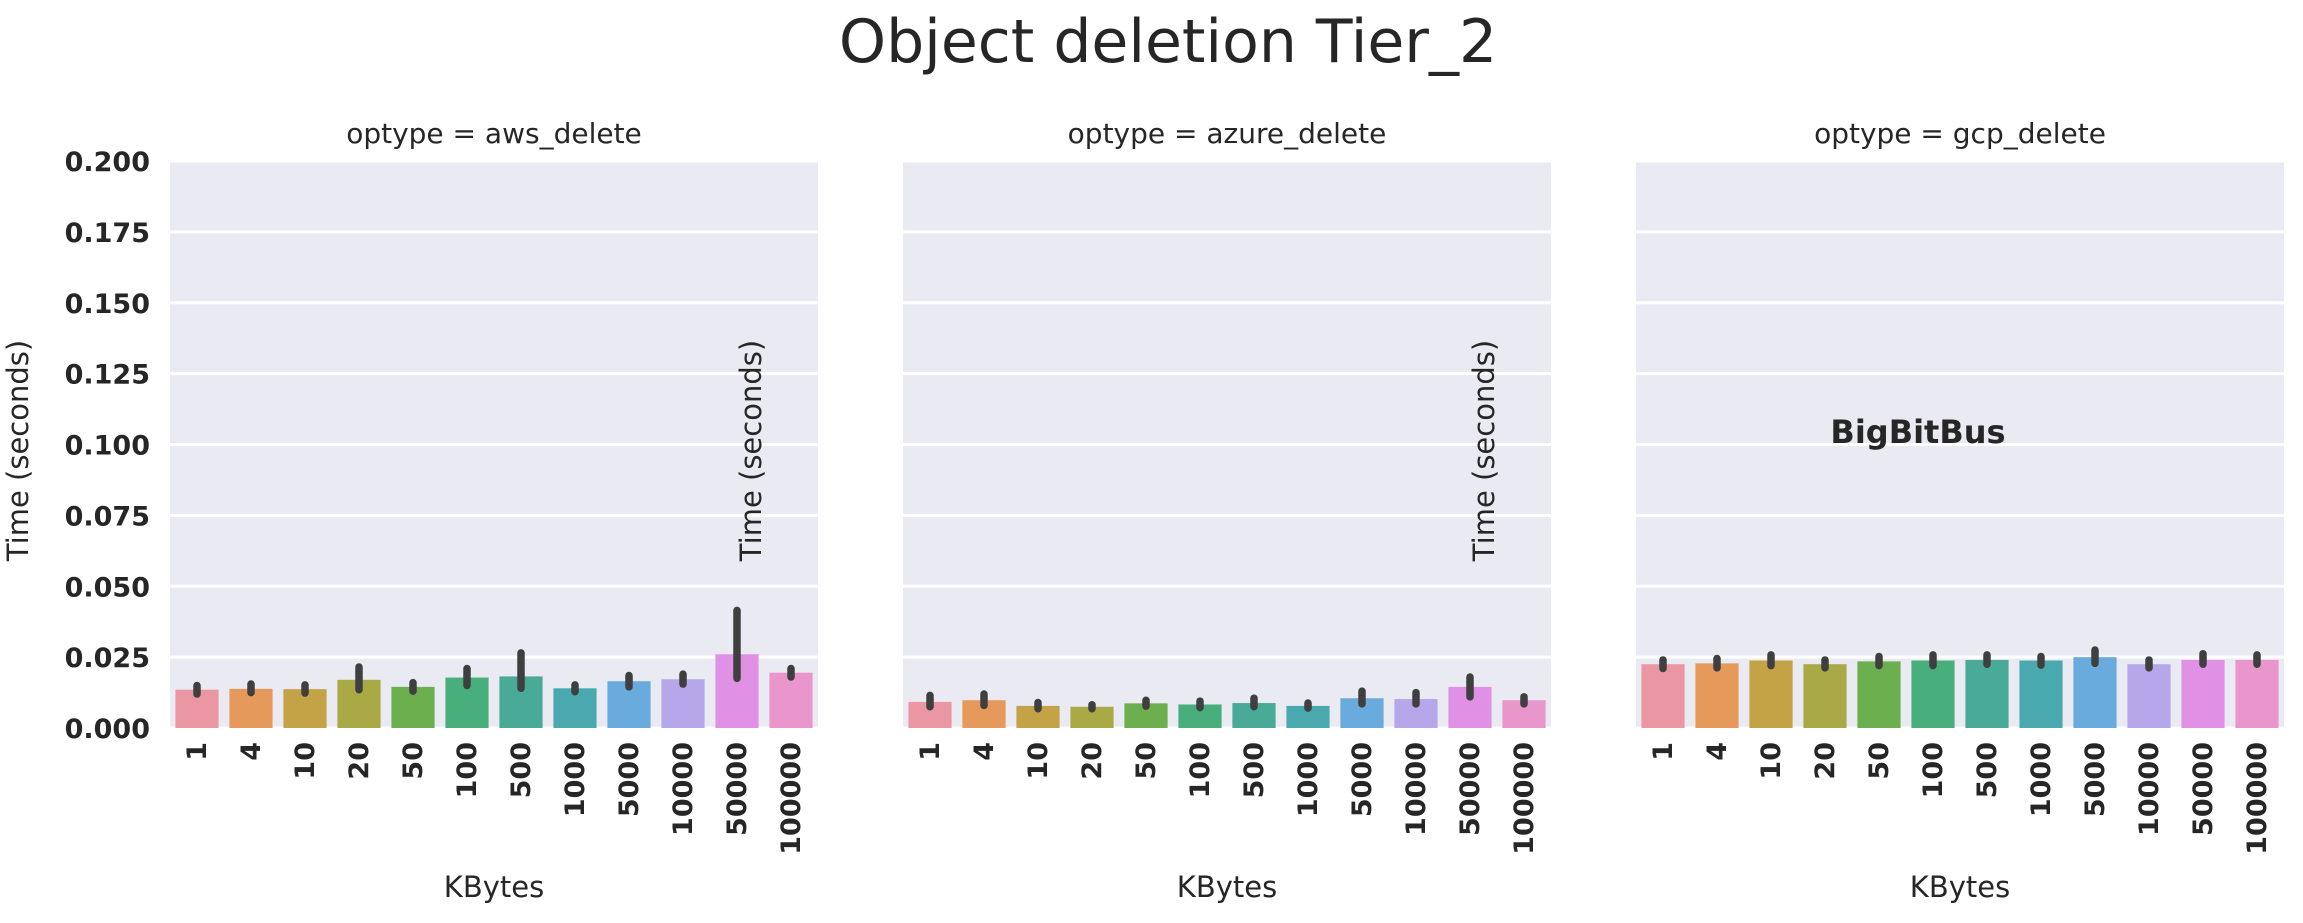 The width and height of the screenshot is (2303, 923). I want to click on y-tick-label: 0.125, so click(107, 375).